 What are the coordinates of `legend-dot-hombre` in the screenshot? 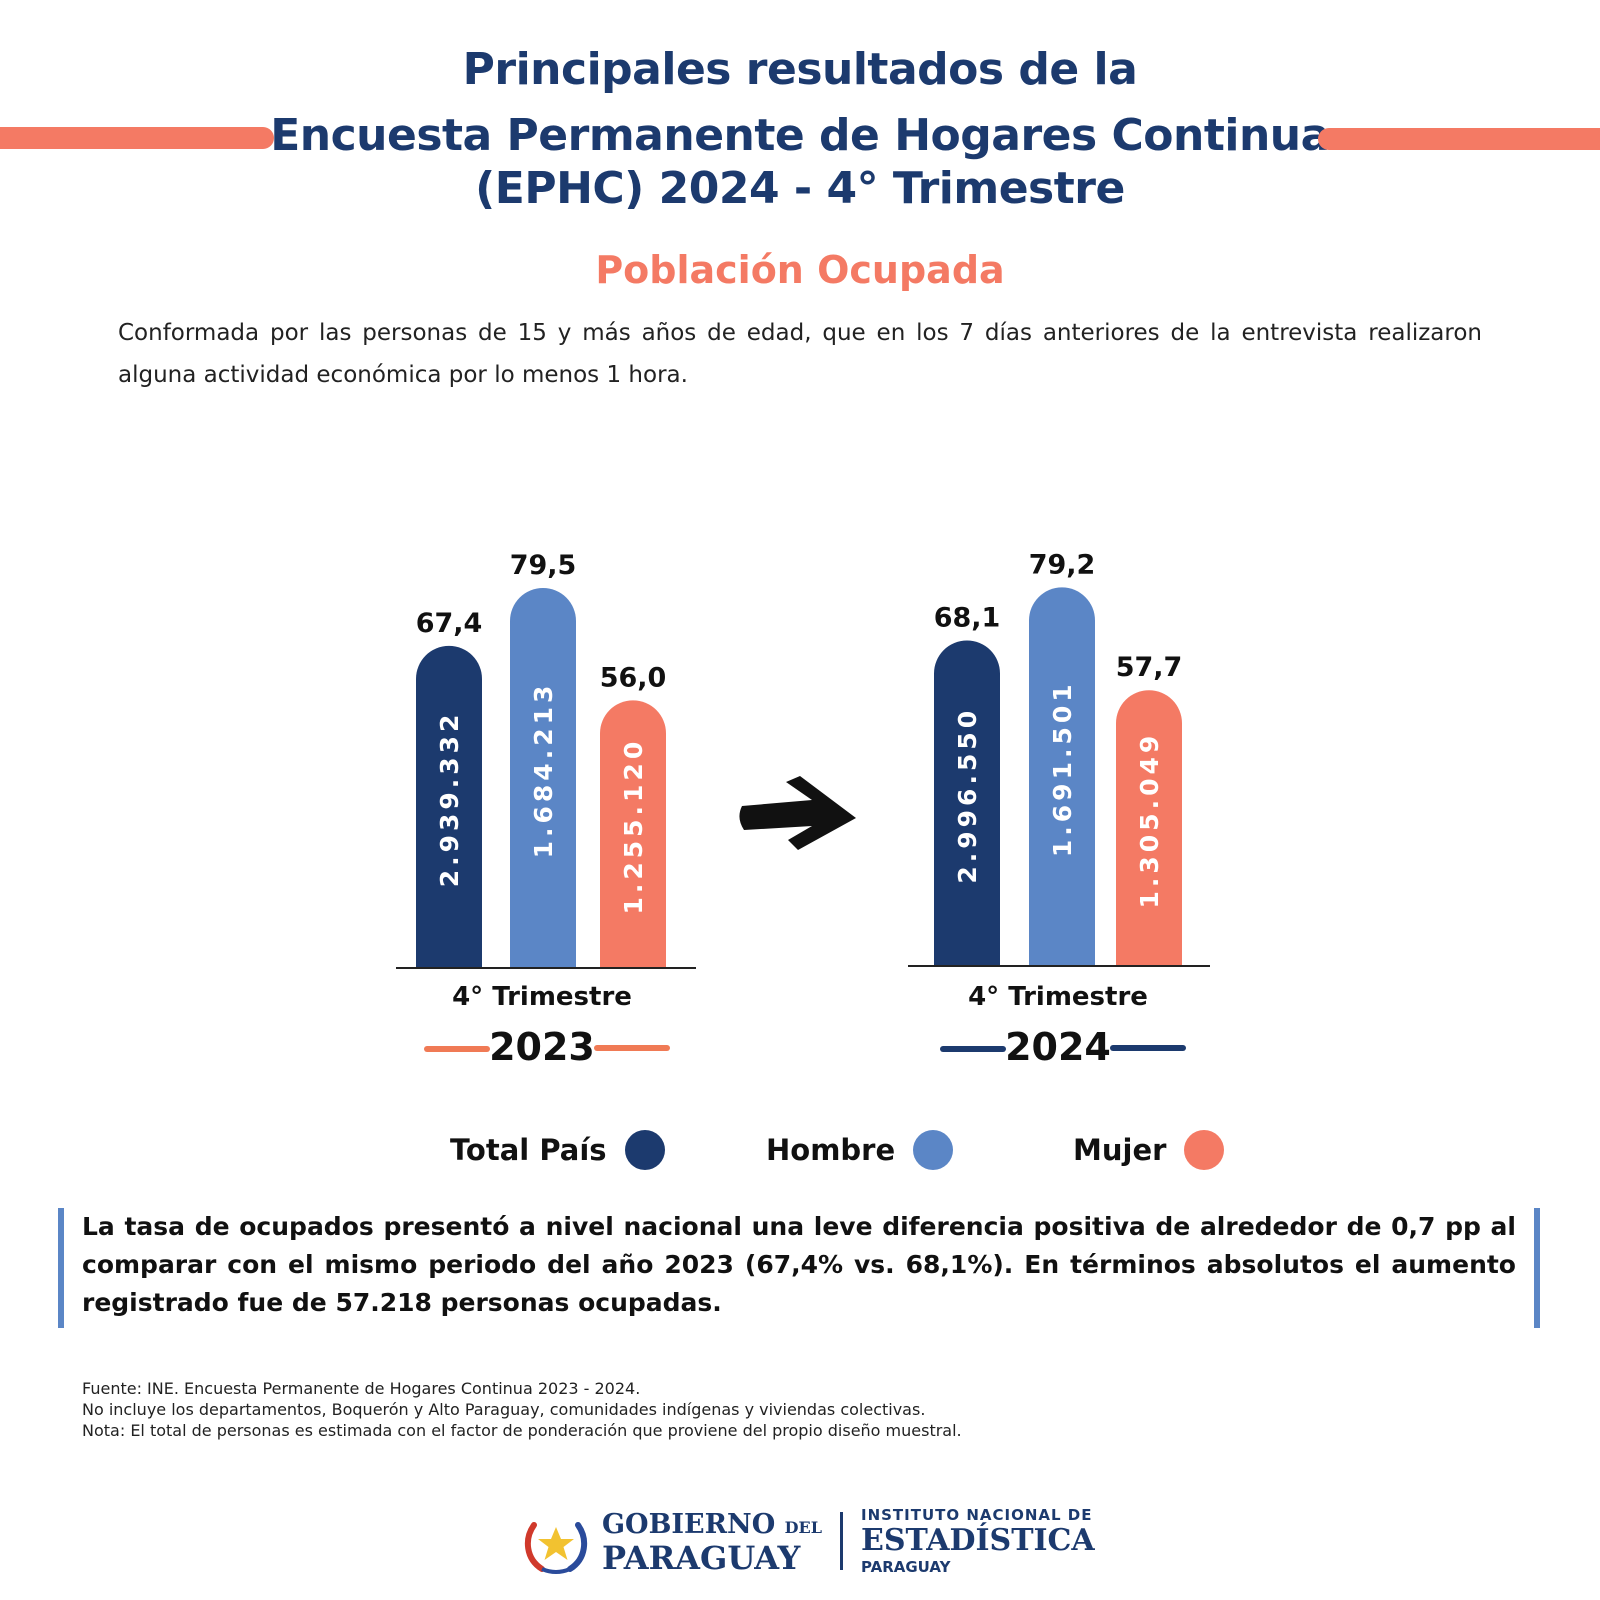 It's located at (933, 1150).